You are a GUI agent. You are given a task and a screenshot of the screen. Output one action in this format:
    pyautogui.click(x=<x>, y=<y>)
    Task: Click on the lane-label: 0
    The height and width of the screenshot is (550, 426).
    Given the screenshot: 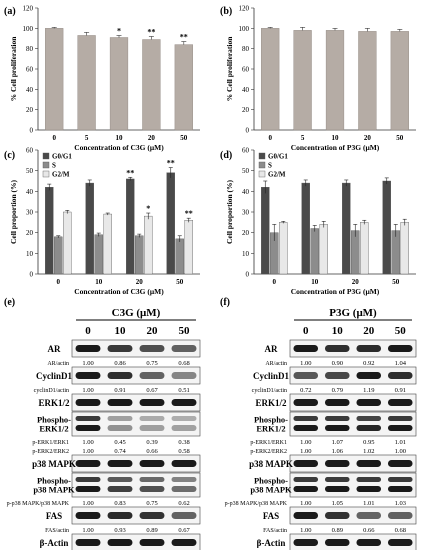 What is the action you would take?
    pyautogui.click(x=306, y=331)
    